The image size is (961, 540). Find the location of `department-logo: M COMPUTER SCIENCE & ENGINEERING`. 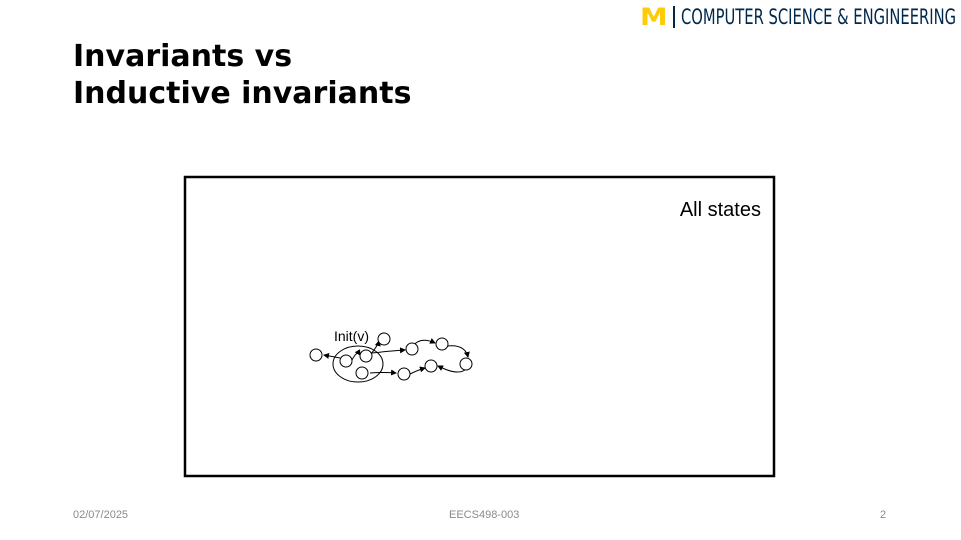

department-logo: M COMPUTER SCIENCE & ENGINEERING is located at coordinates (800, 17).